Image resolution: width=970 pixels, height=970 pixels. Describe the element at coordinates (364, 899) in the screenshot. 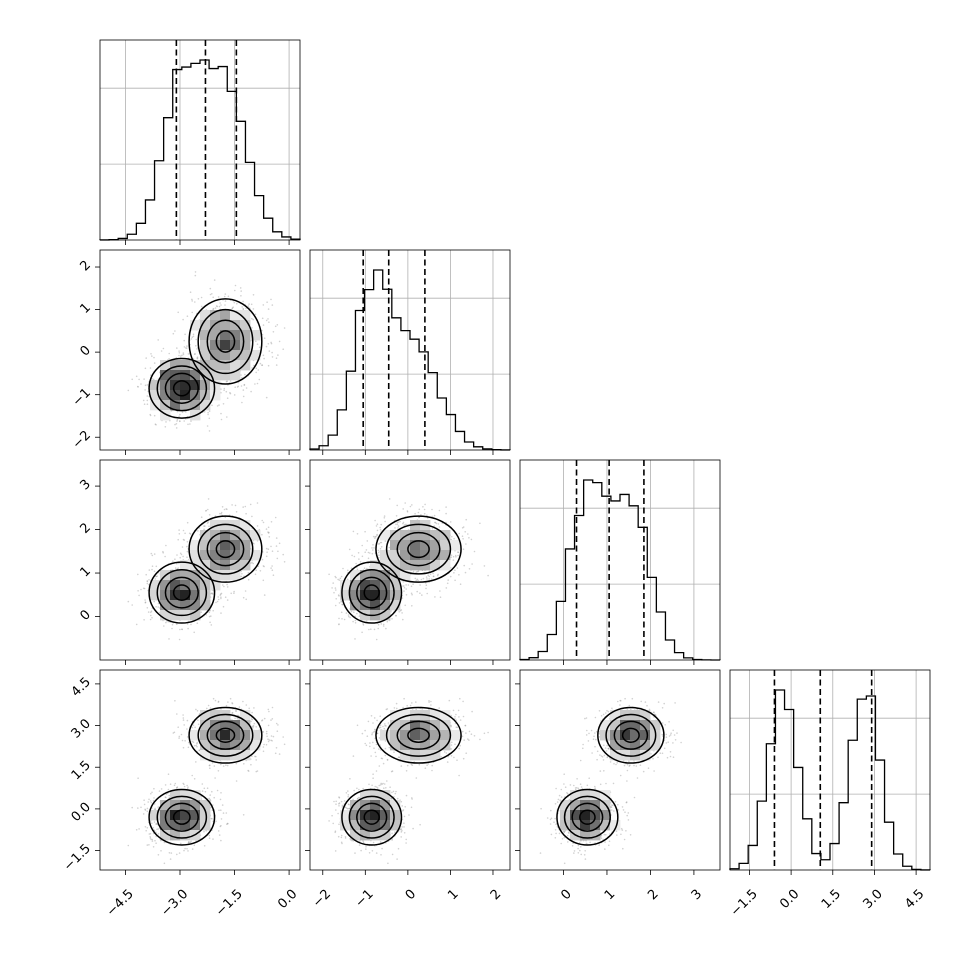

I see `x-tick-label: −1` at that location.